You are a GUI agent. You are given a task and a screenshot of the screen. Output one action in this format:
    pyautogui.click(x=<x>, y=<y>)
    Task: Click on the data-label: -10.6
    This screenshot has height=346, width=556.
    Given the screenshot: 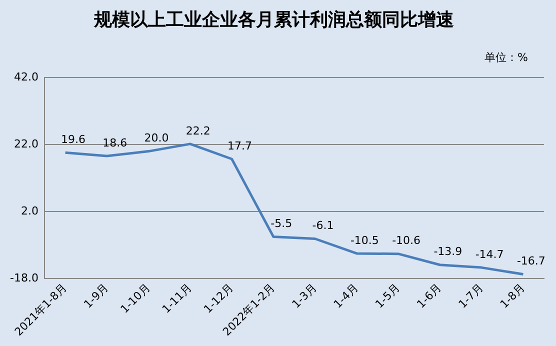 What is the action you would take?
    pyautogui.click(x=406, y=241)
    